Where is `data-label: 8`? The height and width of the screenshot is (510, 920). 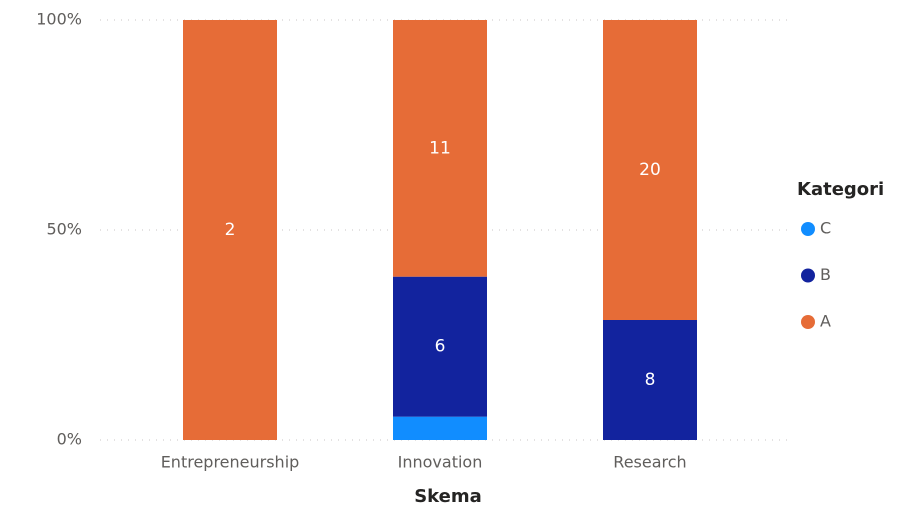 data-label: 8 is located at coordinates (650, 380).